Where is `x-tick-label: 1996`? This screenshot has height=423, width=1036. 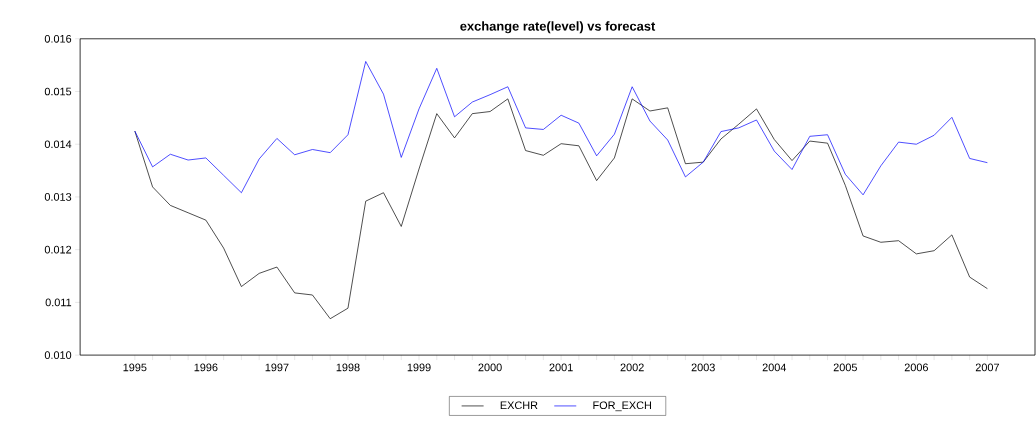
x-tick-label: 1996 is located at coordinates (206, 367).